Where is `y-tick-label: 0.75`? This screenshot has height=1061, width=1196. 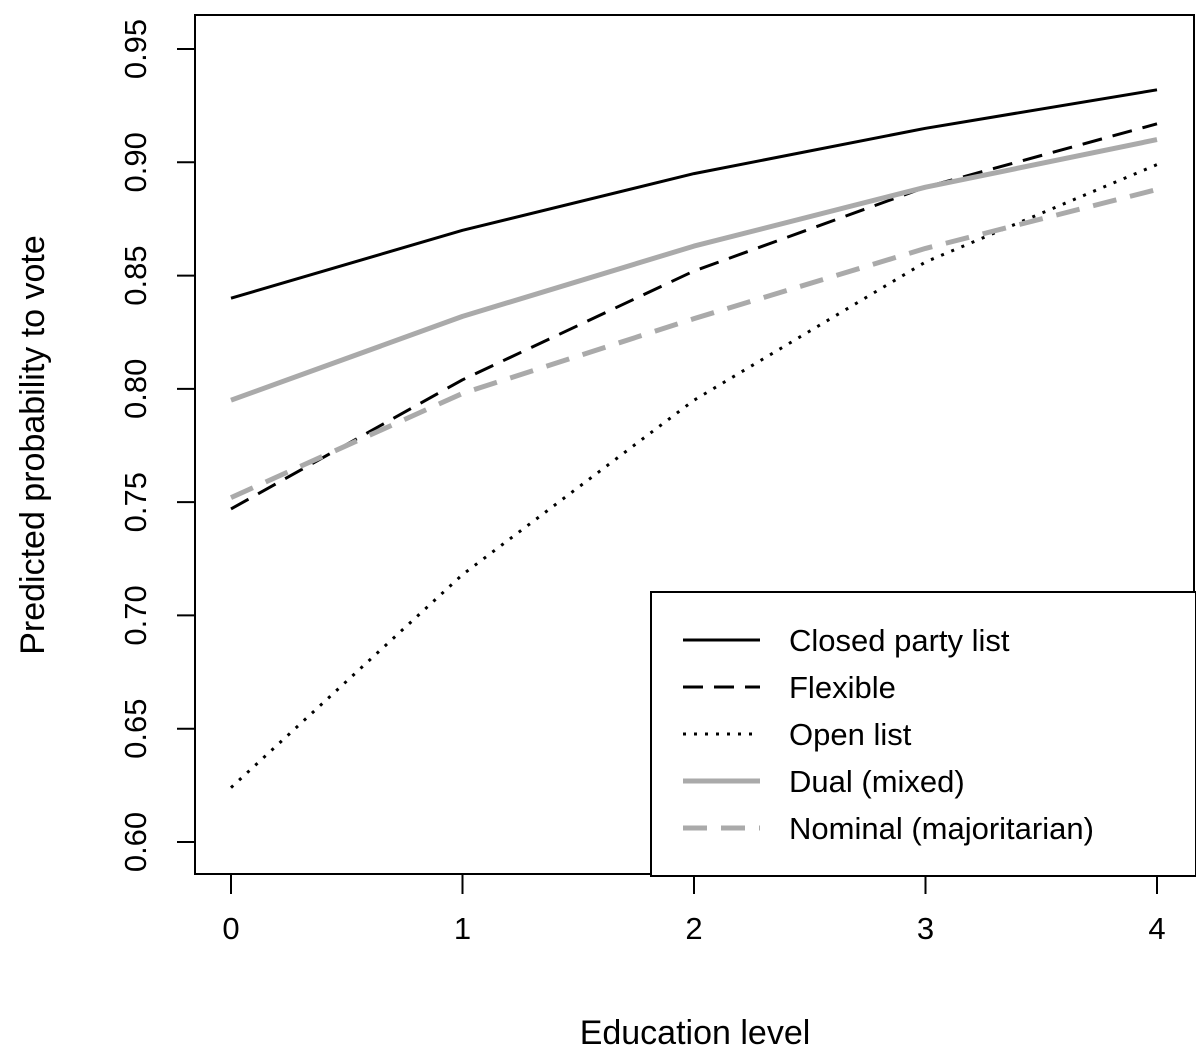 y-tick-label: 0.75 is located at coordinates (135, 502).